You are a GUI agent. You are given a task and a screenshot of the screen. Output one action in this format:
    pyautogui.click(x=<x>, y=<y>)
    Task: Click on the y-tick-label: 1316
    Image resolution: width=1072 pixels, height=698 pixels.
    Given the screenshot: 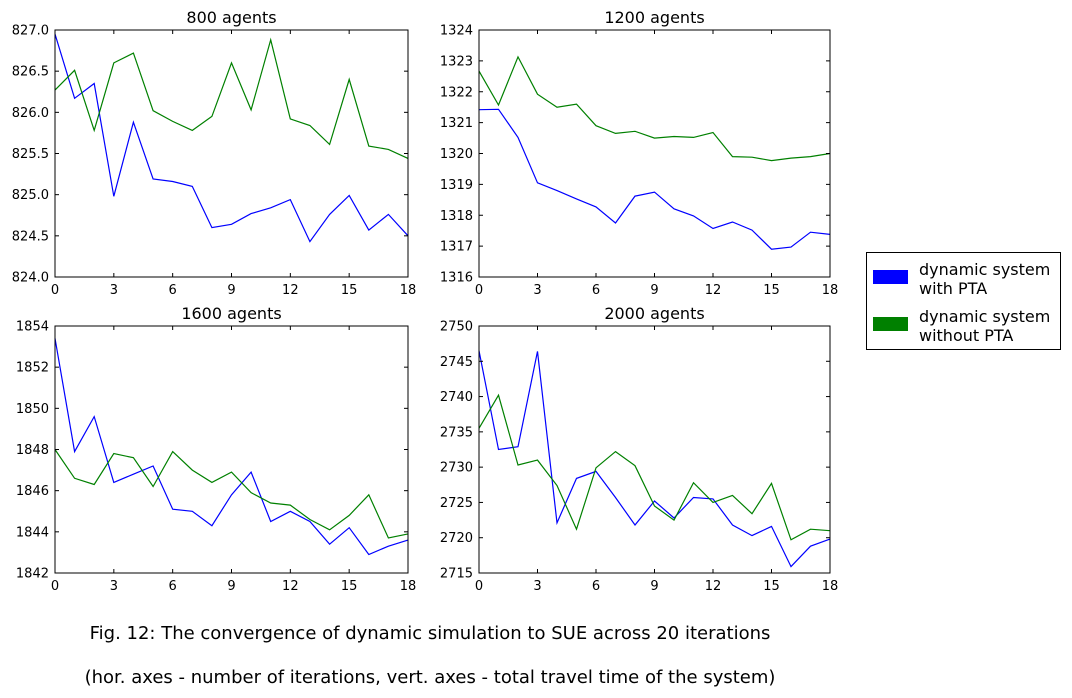 What is the action you would take?
    pyautogui.click(x=456, y=278)
    